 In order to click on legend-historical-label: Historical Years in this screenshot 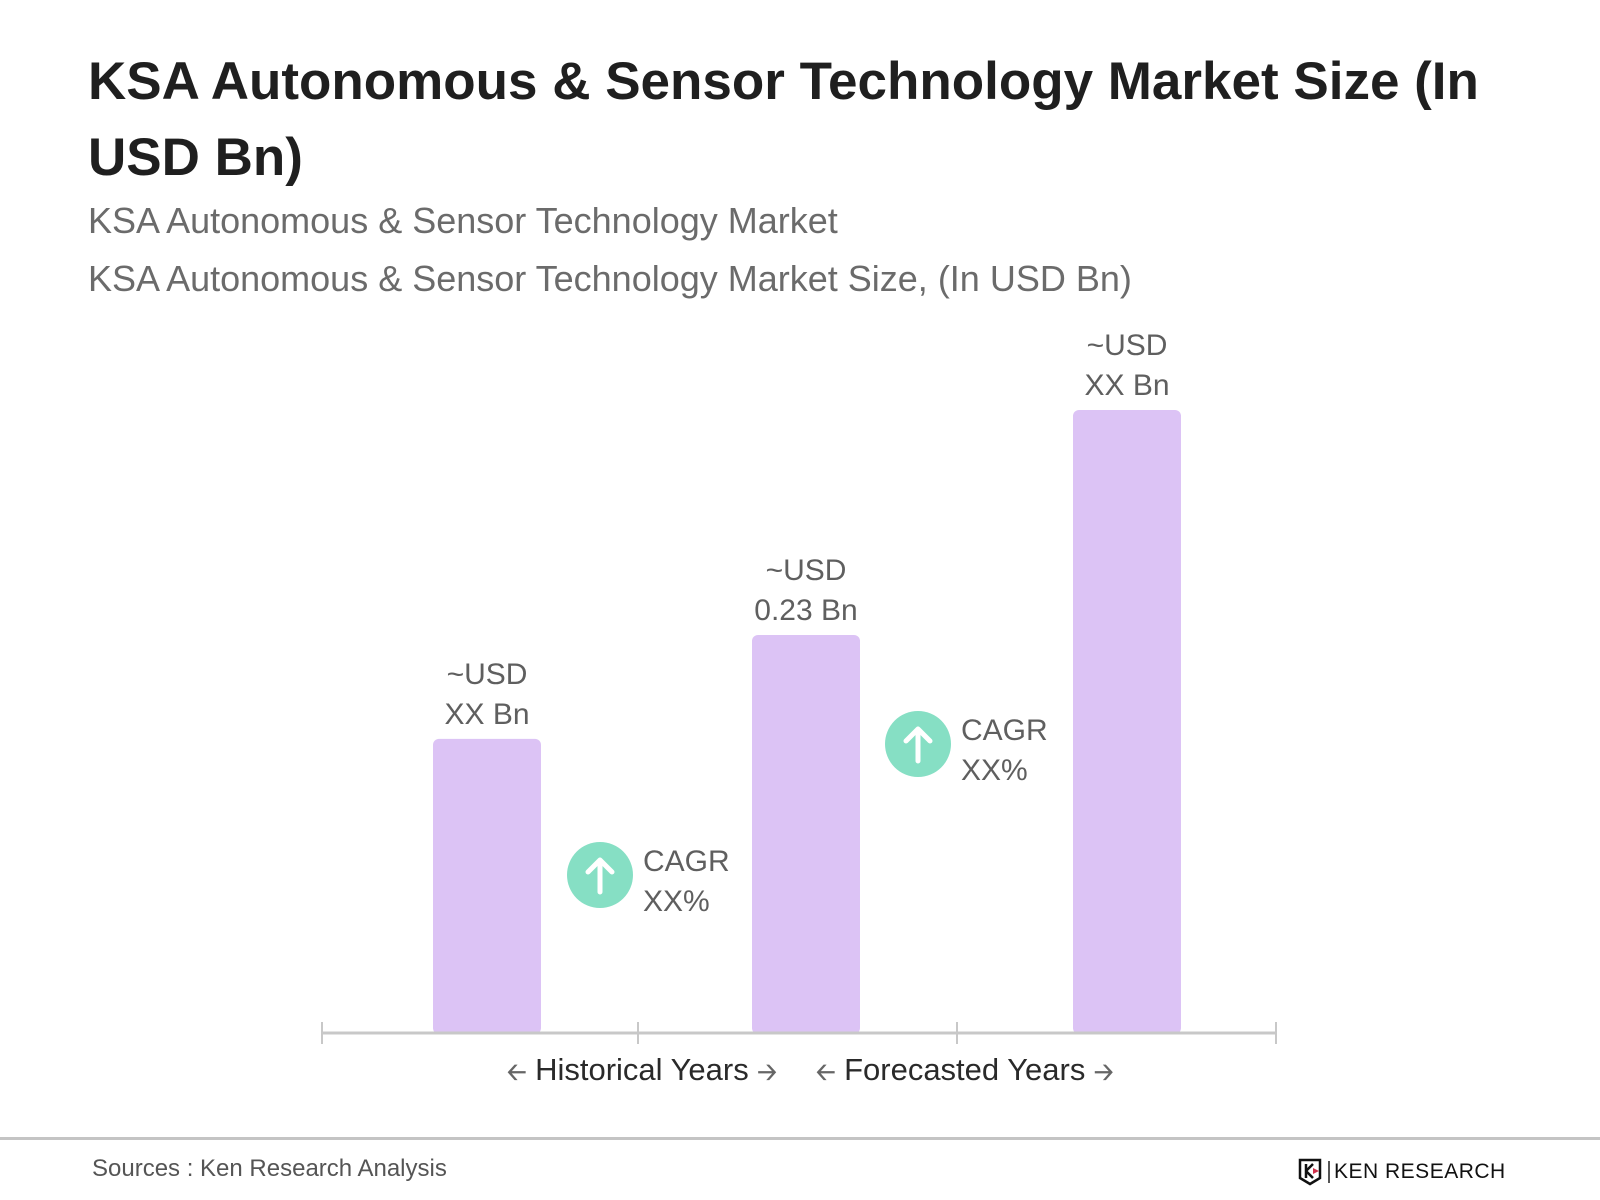, I will do `click(642, 1069)`.